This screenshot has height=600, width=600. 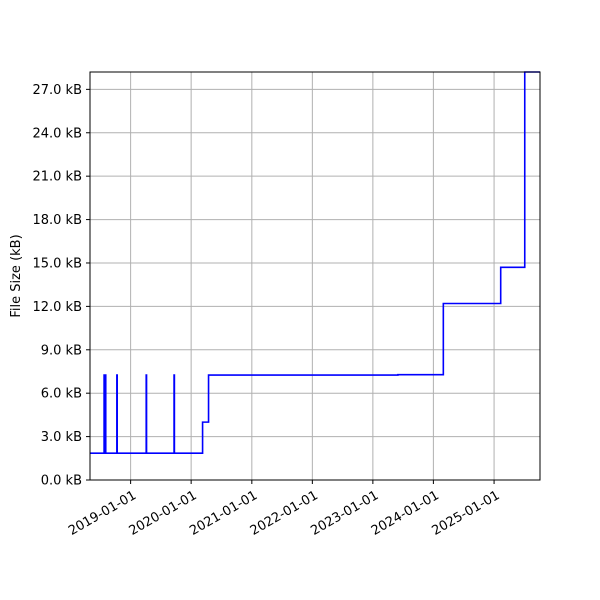 What do you see at coordinates (61, 437) in the screenshot?
I see `y-tick-label: 3.0 kB` at bounding box center [61, 437].